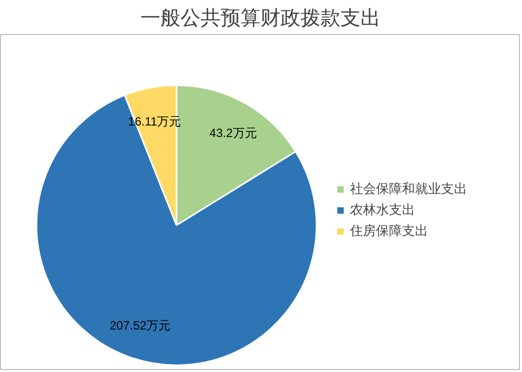 This screenshot has height=372, width=522. Describe the element at coordinates (260, 19) in the screenshot. I see `chart-title: 一般公共预算财政拨款支出` at that location.